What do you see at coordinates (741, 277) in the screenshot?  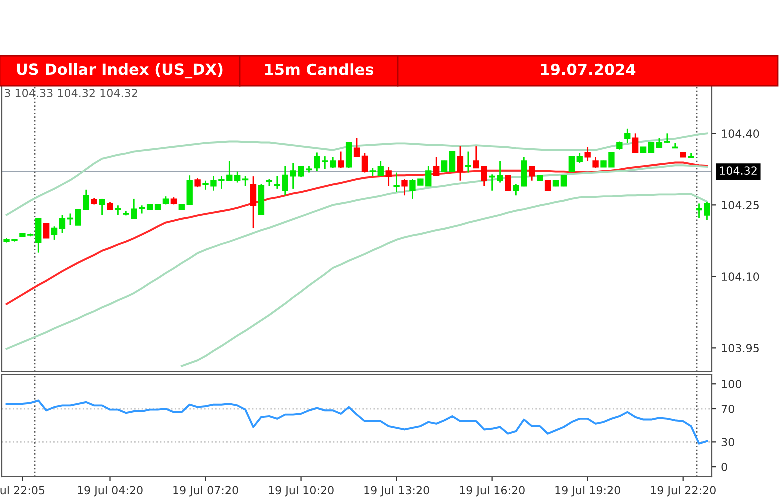 I see `y-tick-label: 104.10` at bounding box center [741, 277].